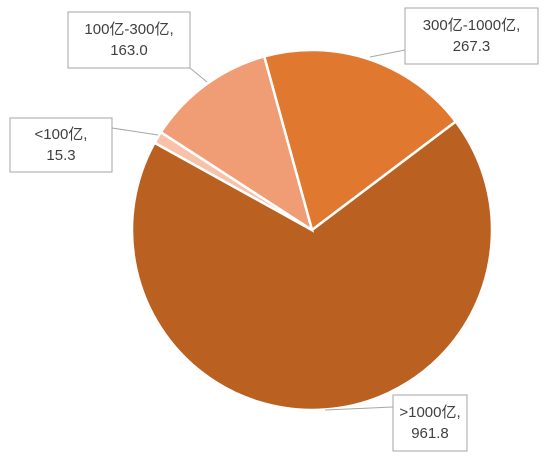 The image size is (546, 459). I want to click on value-label: 15.3, so click(60, 155).